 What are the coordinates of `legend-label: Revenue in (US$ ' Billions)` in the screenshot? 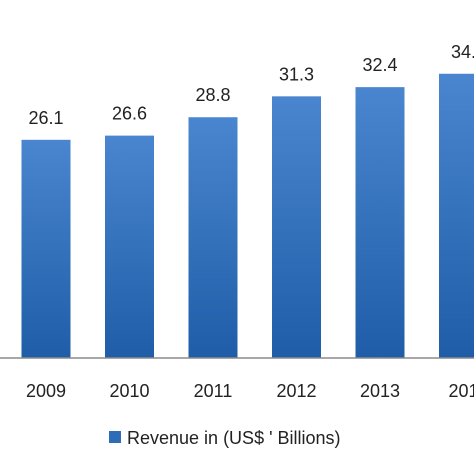 It's located at (234, 438).